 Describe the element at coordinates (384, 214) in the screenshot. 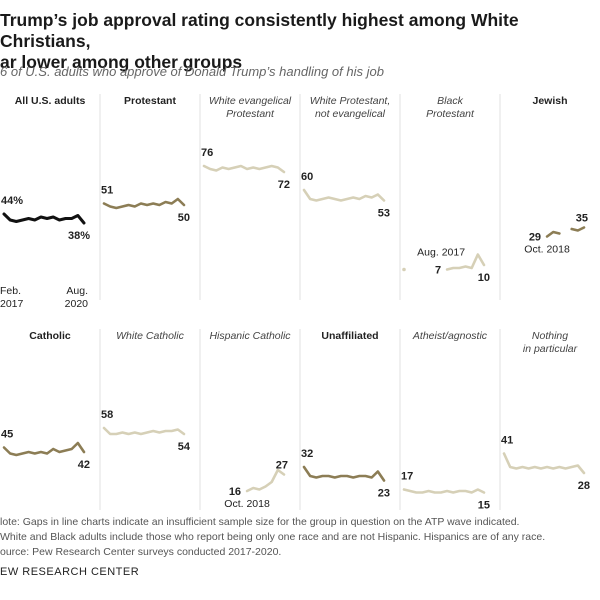

I see `data-label: 53` at that location.